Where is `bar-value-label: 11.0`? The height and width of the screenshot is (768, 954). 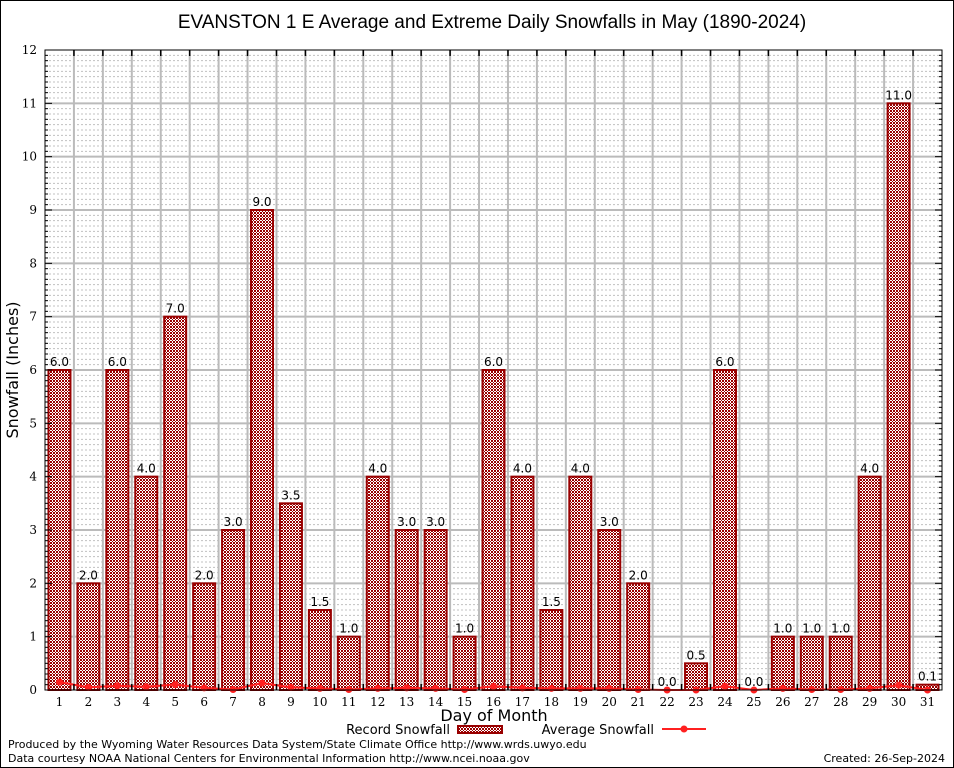 bar-value-label: 11.0 is located at coordinates (898, 95).